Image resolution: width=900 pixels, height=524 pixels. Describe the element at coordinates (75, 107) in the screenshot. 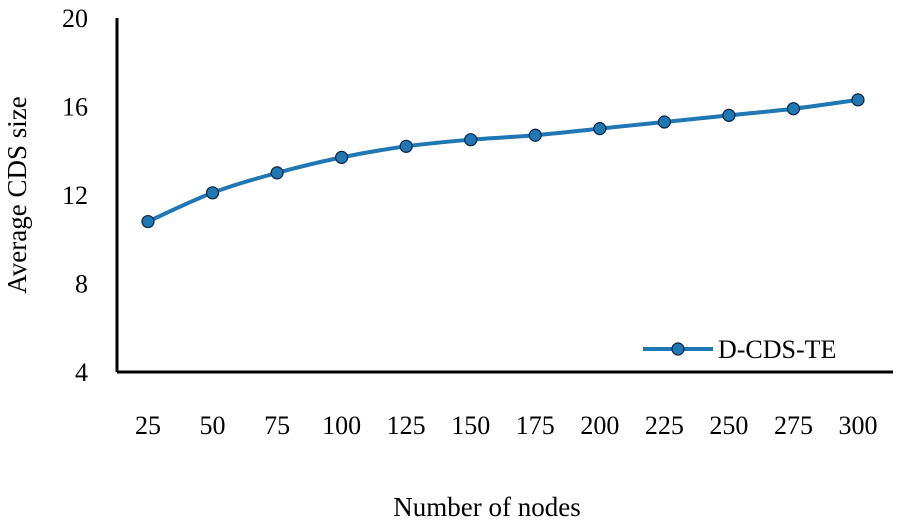

I see `y-tick-label: 16` at that location.